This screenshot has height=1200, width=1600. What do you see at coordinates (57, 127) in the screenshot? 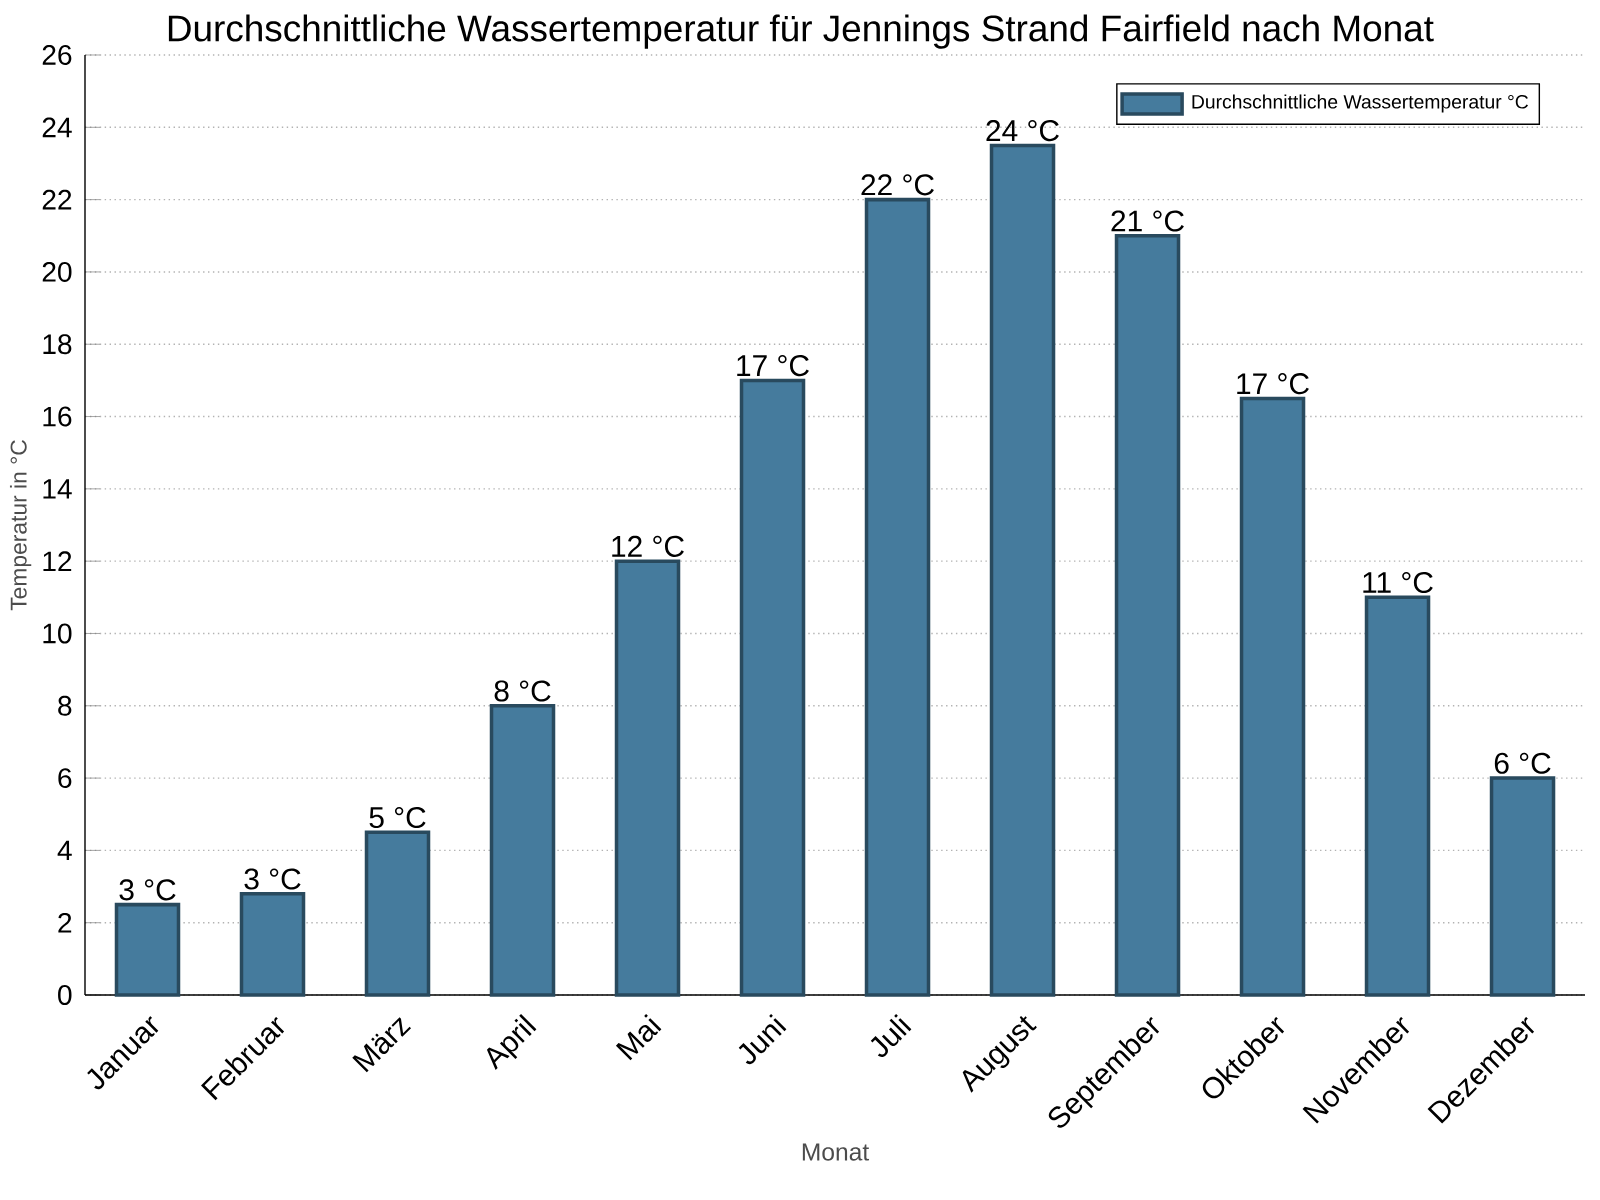
I see `y-tick-label: 24` at bounding box center [57, 127].